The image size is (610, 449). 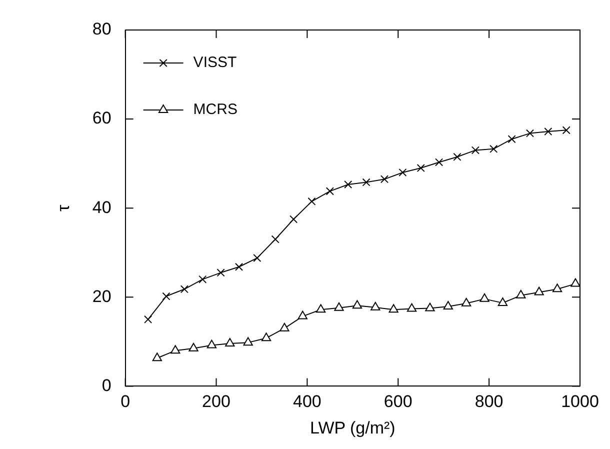 I want to click on x-tick-label: 600, so click(x=398, y=402).